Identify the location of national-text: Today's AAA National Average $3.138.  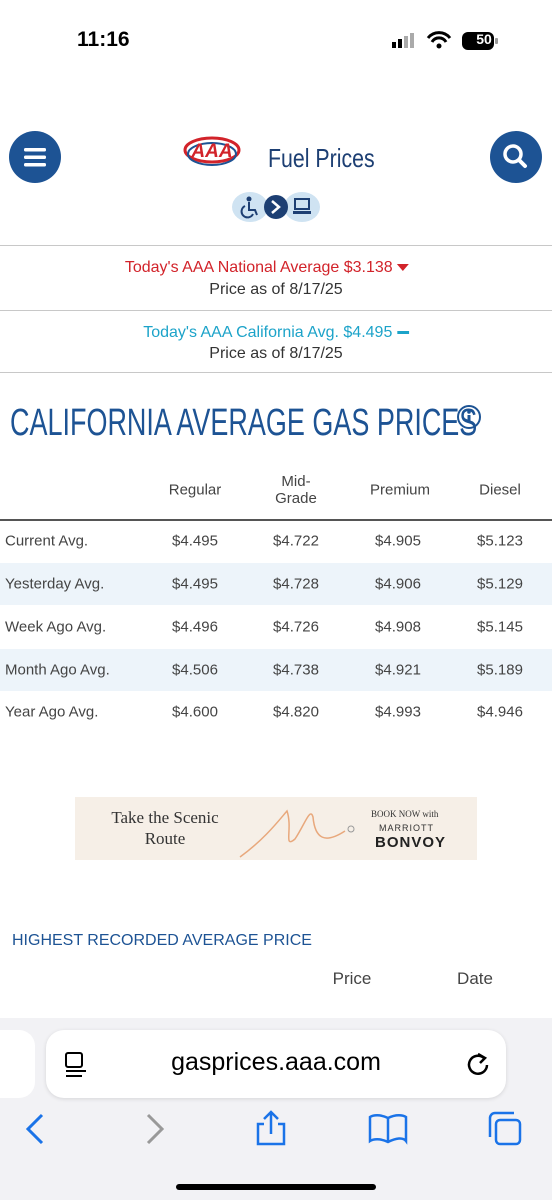
(258, 267).